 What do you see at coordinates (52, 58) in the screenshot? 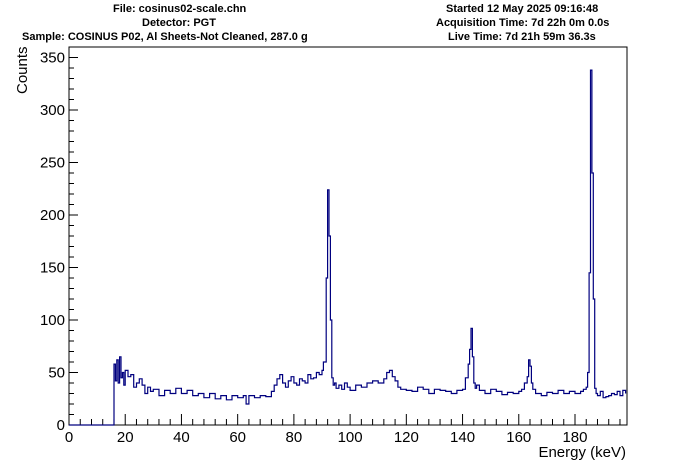
I see `y-tick-label: 350` at bounding box center [52, 58].